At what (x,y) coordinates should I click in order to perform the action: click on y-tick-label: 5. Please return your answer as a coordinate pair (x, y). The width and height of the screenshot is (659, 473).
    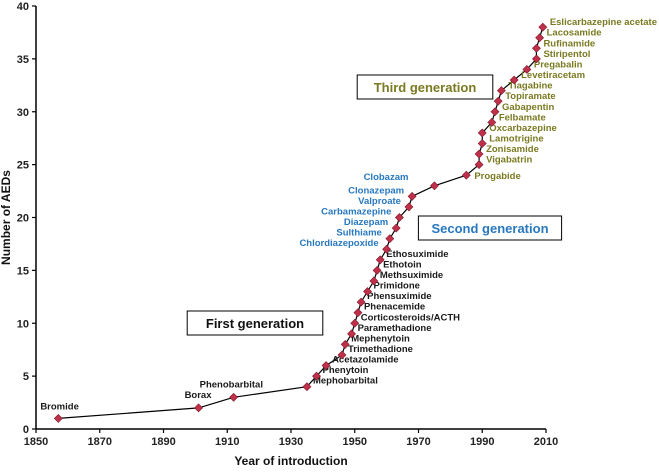
    Looking at the image, I should click on (26, 377).